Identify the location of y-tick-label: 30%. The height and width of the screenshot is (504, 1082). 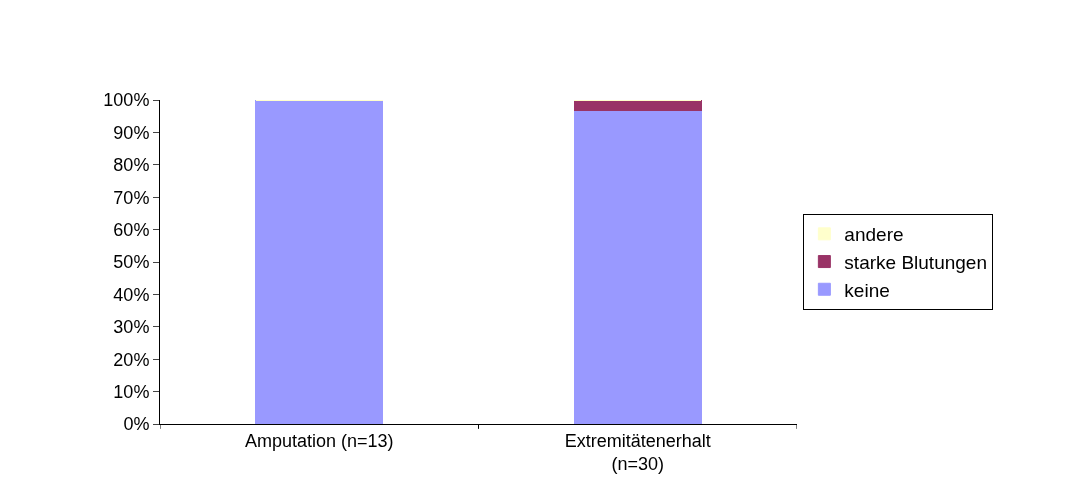
(131, 327).